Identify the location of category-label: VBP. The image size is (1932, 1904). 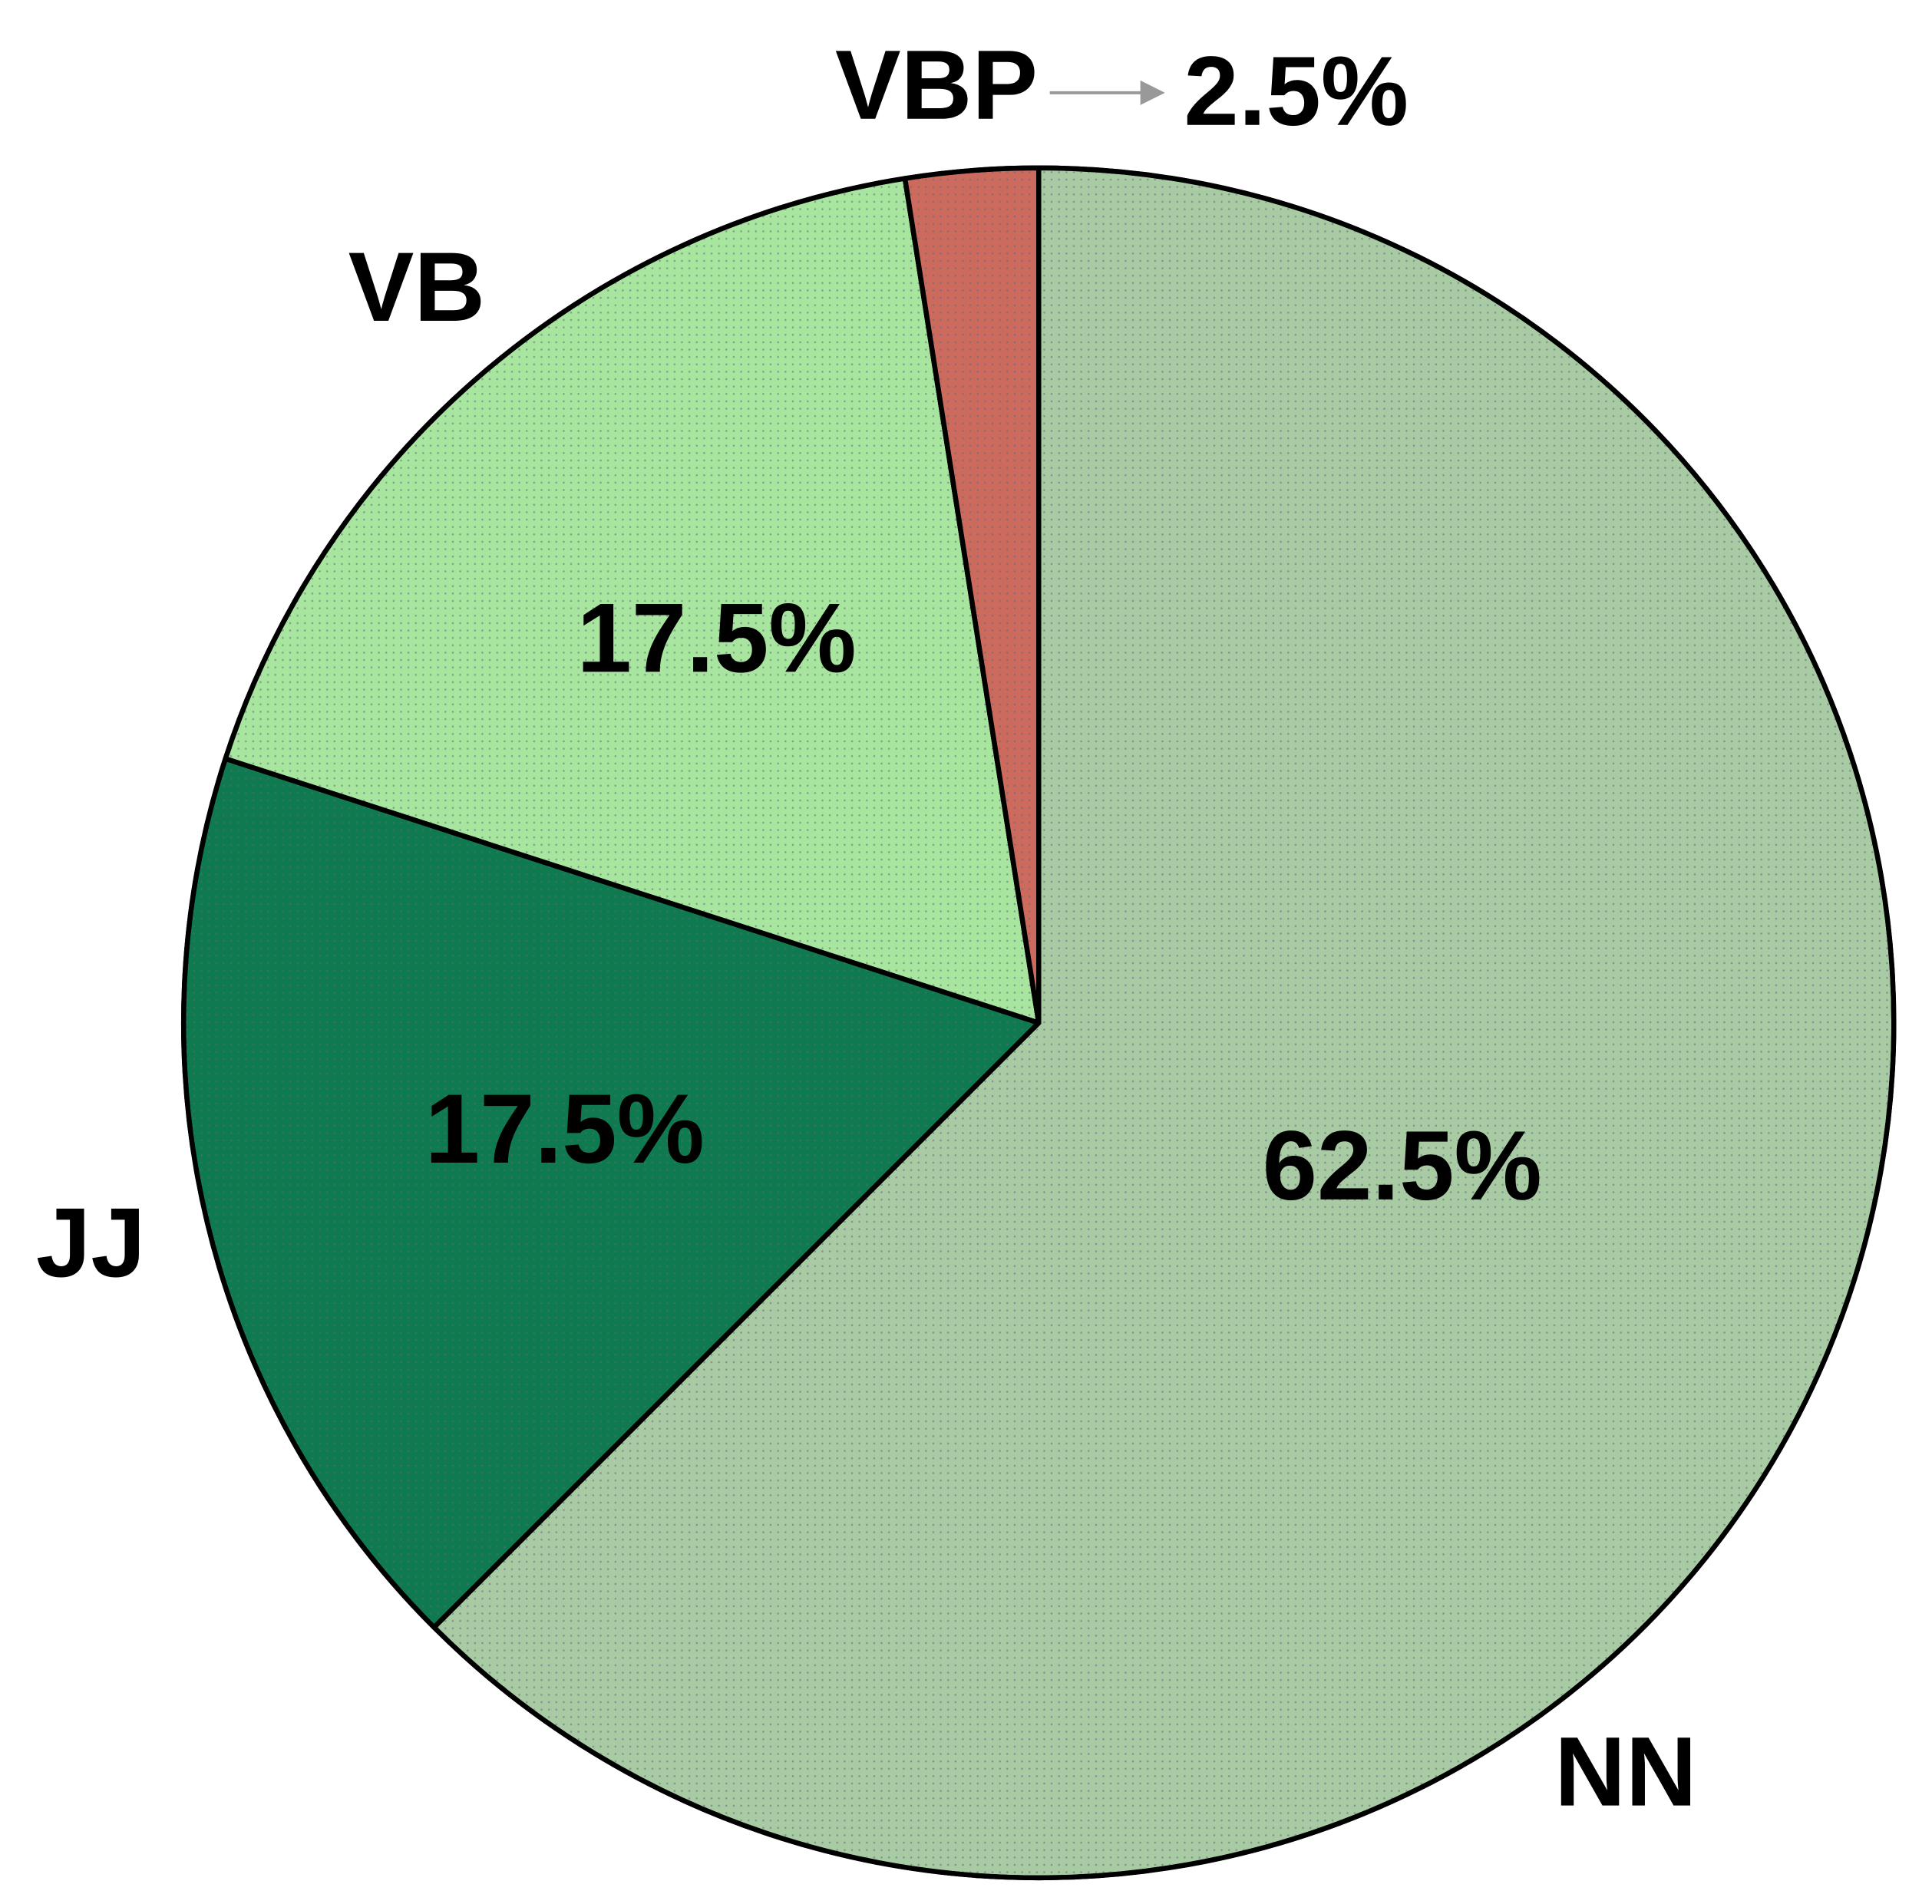
(936, 85).